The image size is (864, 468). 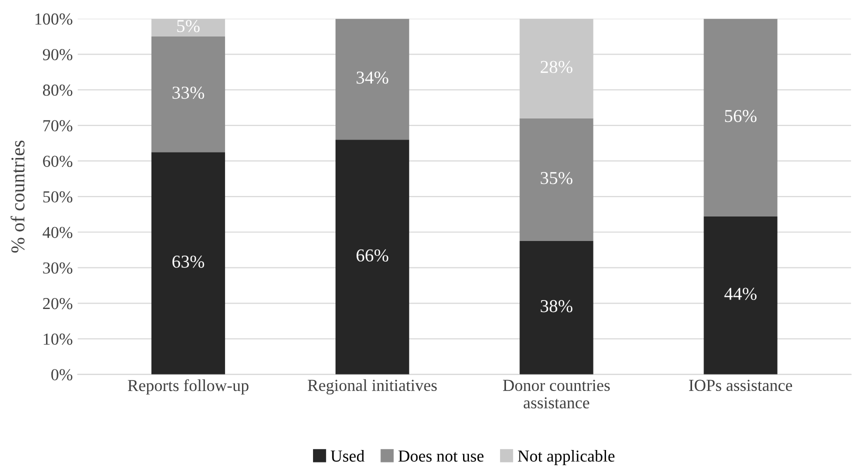 What do you see at coordinates (57, 232) in the screenshot?
I see `y-tick-label: 40%` at bounding box center [57, 232].